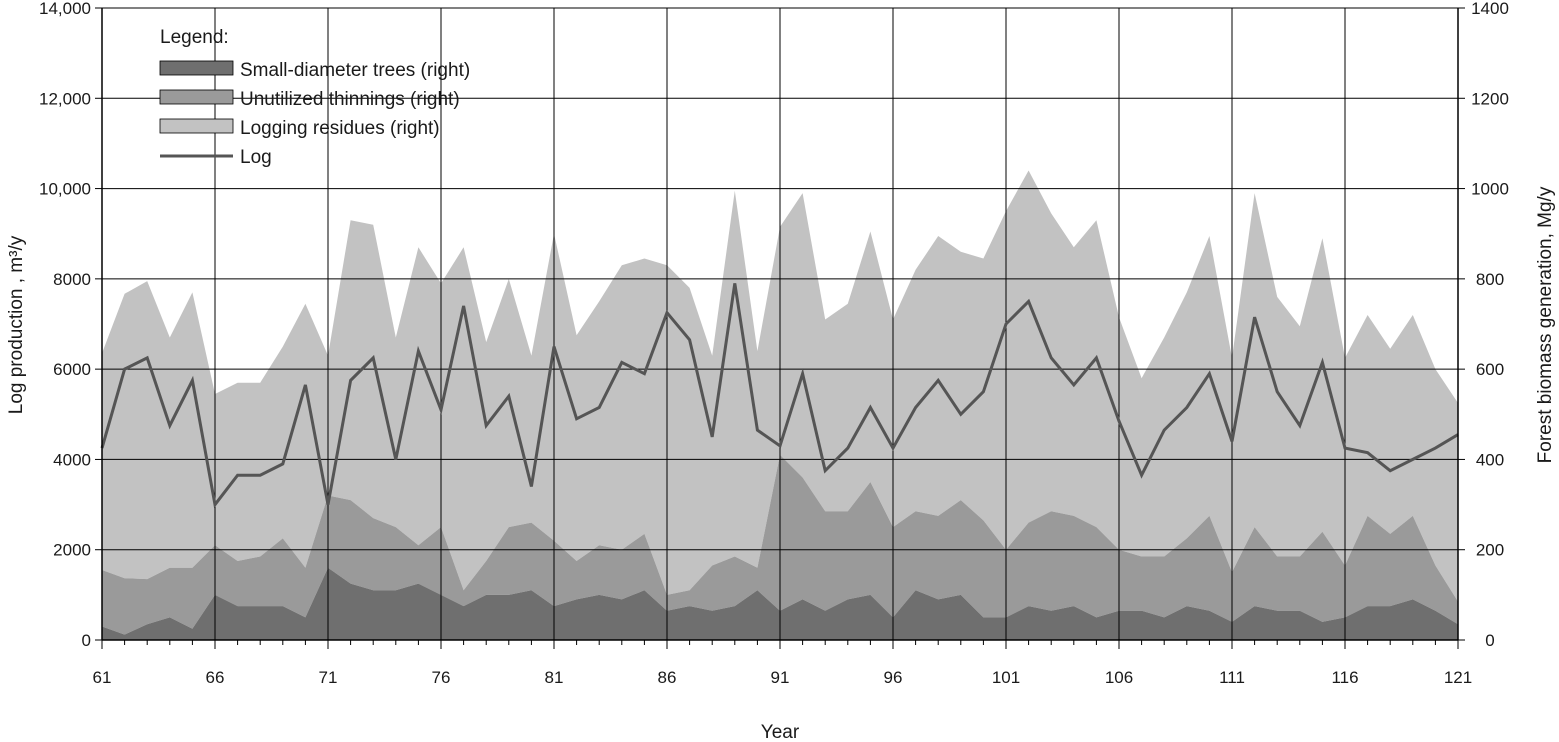 The image size is (1559, 742). Describe the element at coordinates (350, 99) in the screenshot. I see `legend-label-unutilized: Unutilized thinnings (right)` at that location.